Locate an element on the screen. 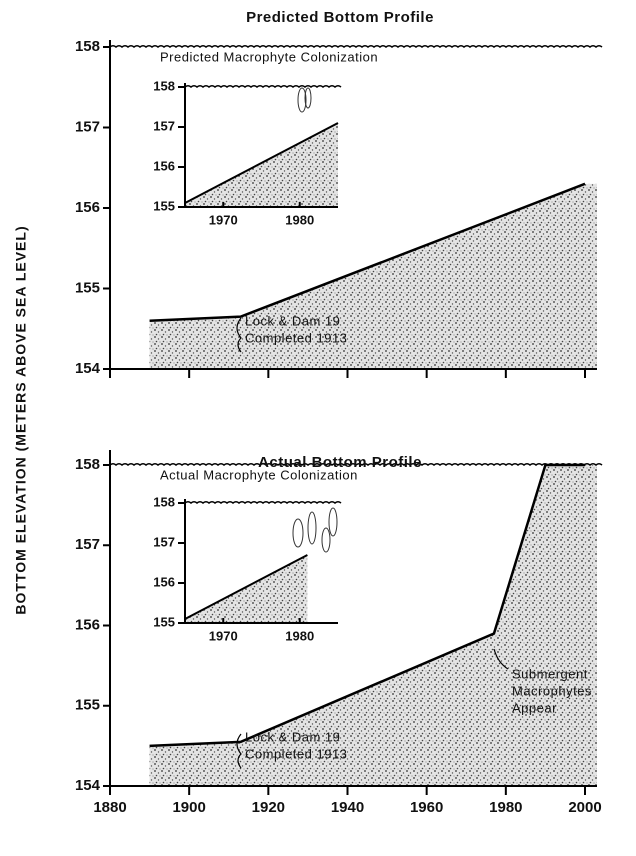  x-tick-label: 2000 is located at coordinates (584, 807).